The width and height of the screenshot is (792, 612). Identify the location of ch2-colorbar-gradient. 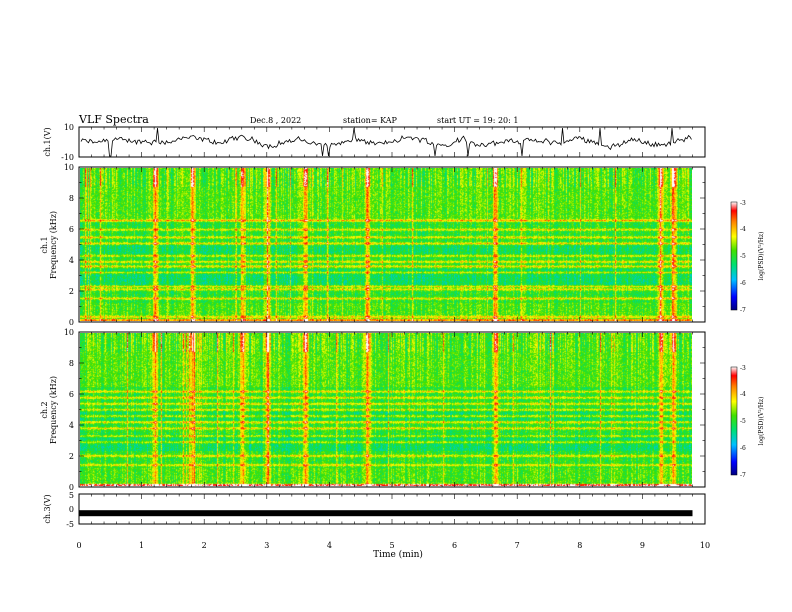
(734, 421).